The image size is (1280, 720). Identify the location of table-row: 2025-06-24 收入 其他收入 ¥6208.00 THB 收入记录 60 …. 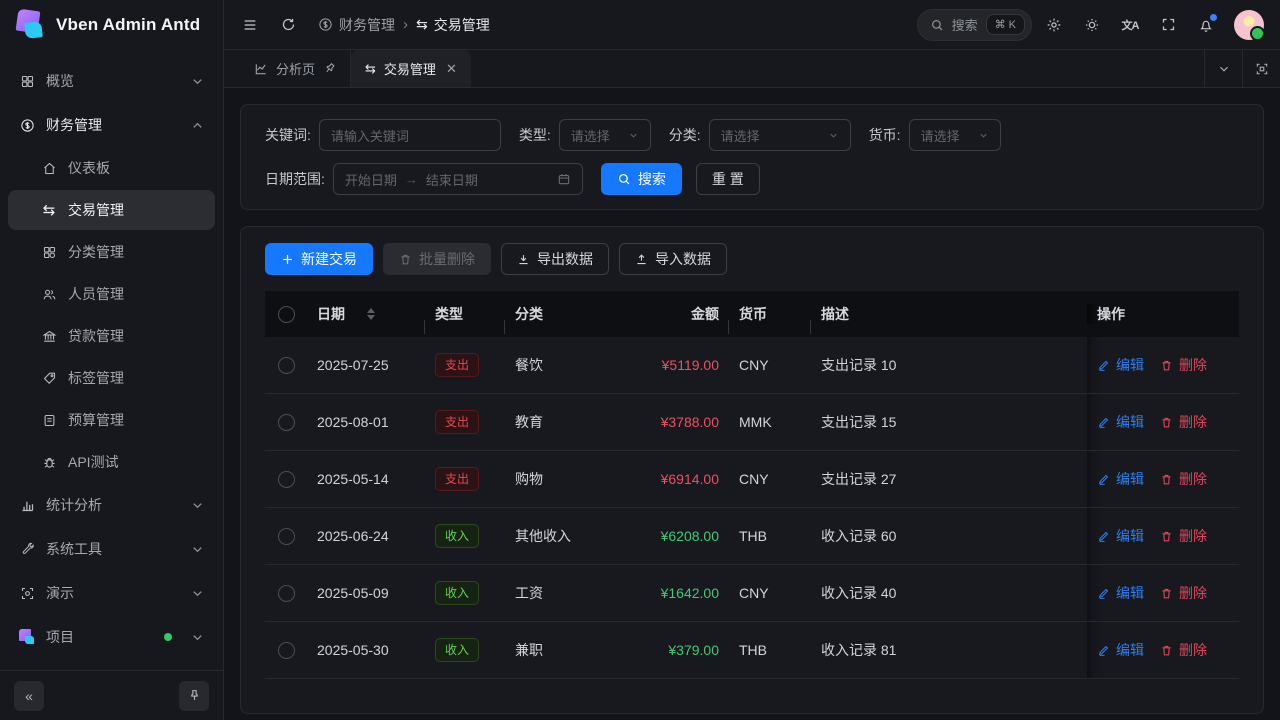
(752, 536).